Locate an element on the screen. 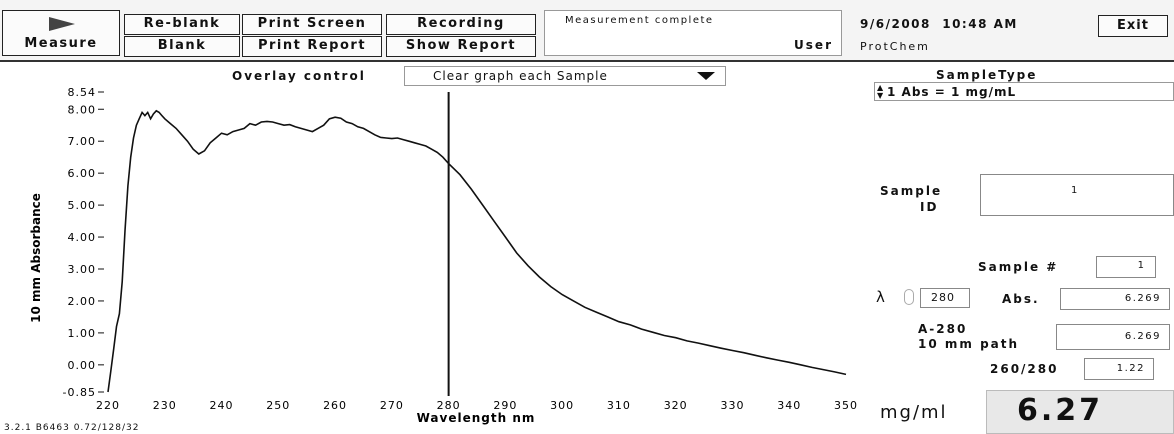 The image size is (1174, 434). result-unit: mg/ml is located at coordinates (914, 412).